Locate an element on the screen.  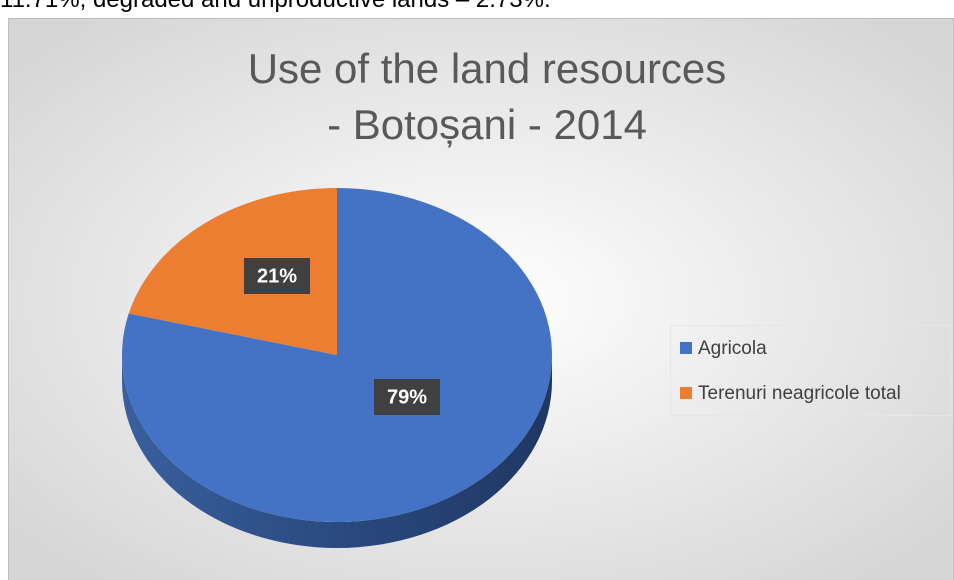
data-label: 21% is located at coordinates (277, 276).